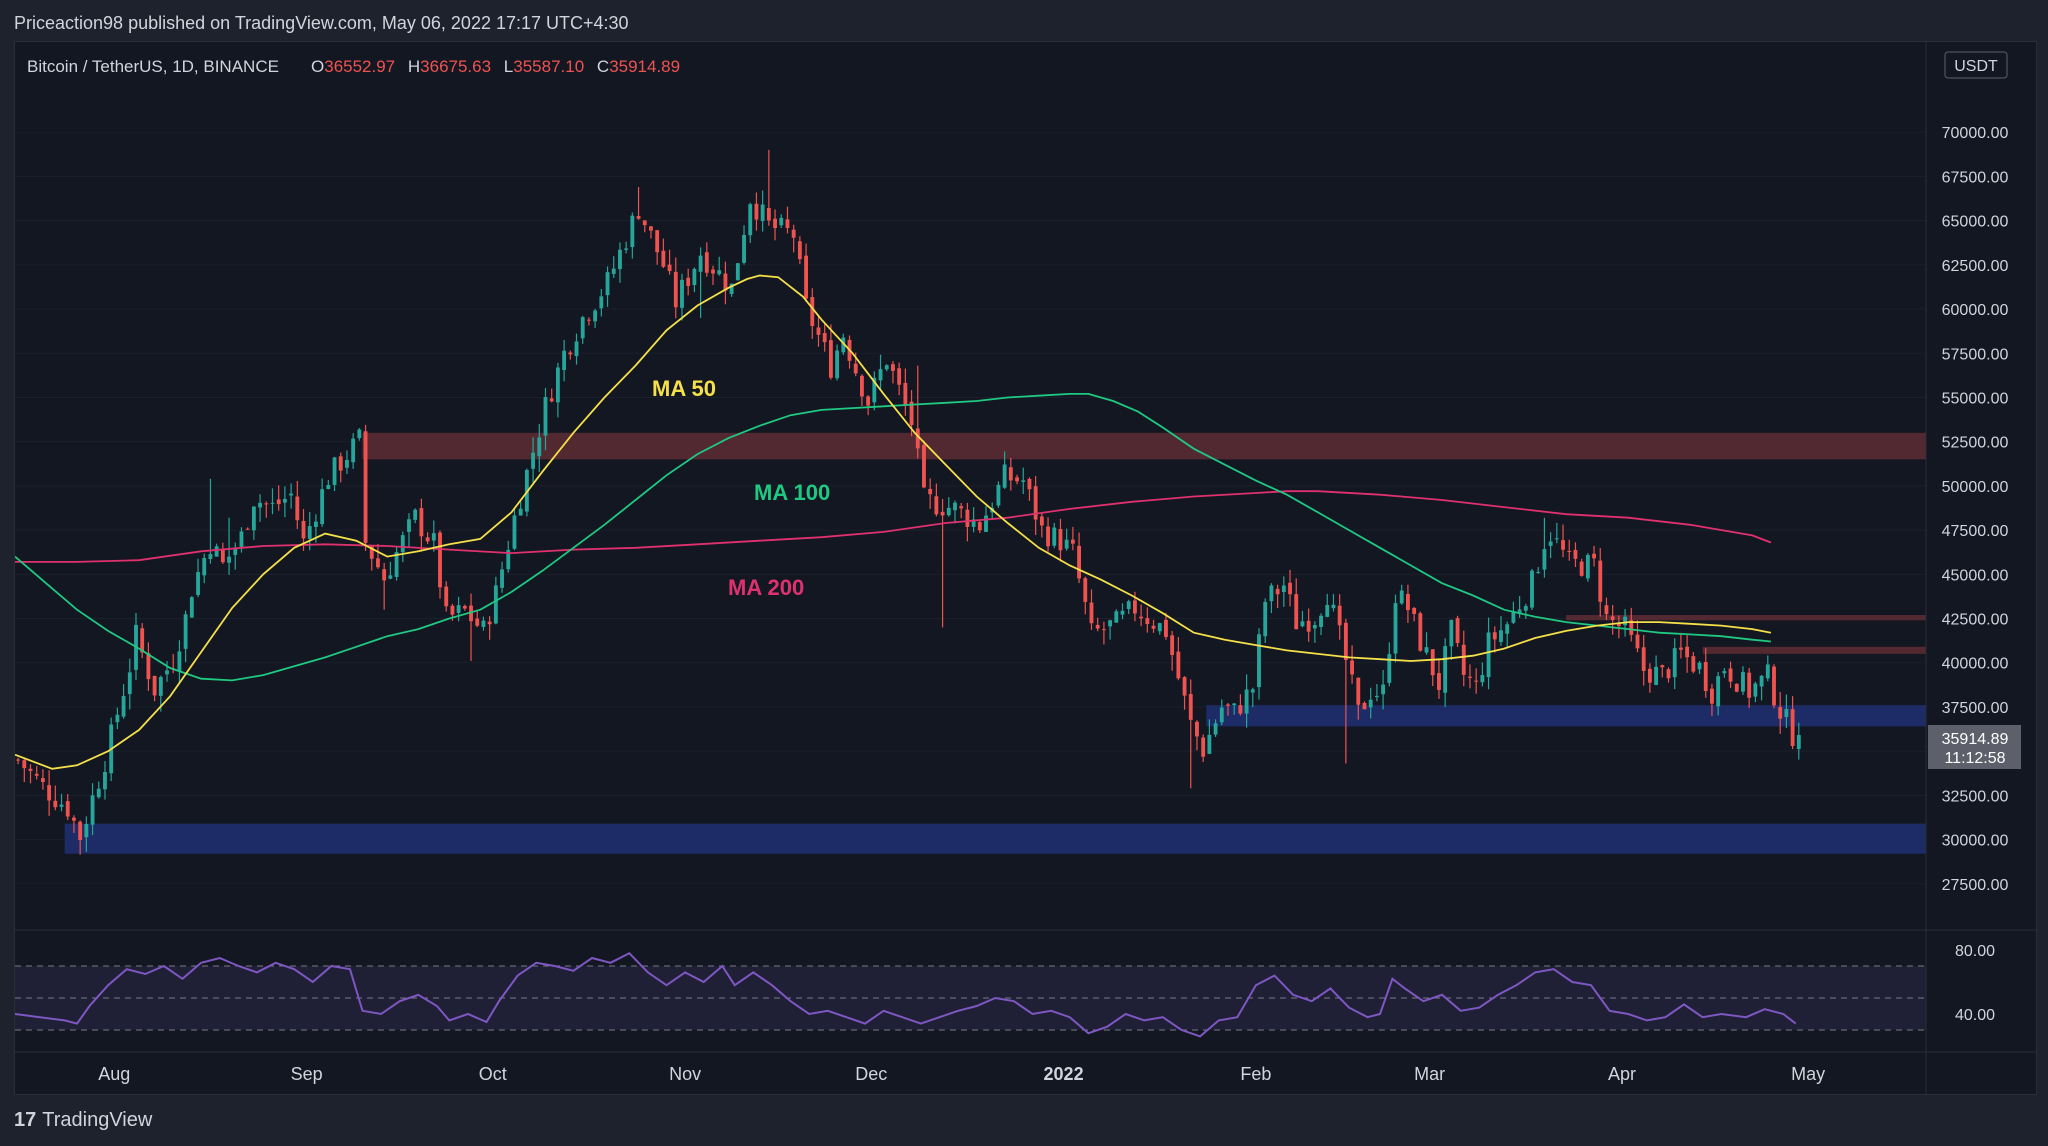 This screenshot has width=2048, height=1146. Describe the element at coordinates (493, 1074) in the screenshot. I see `time-tick-label: Oct` at that location.